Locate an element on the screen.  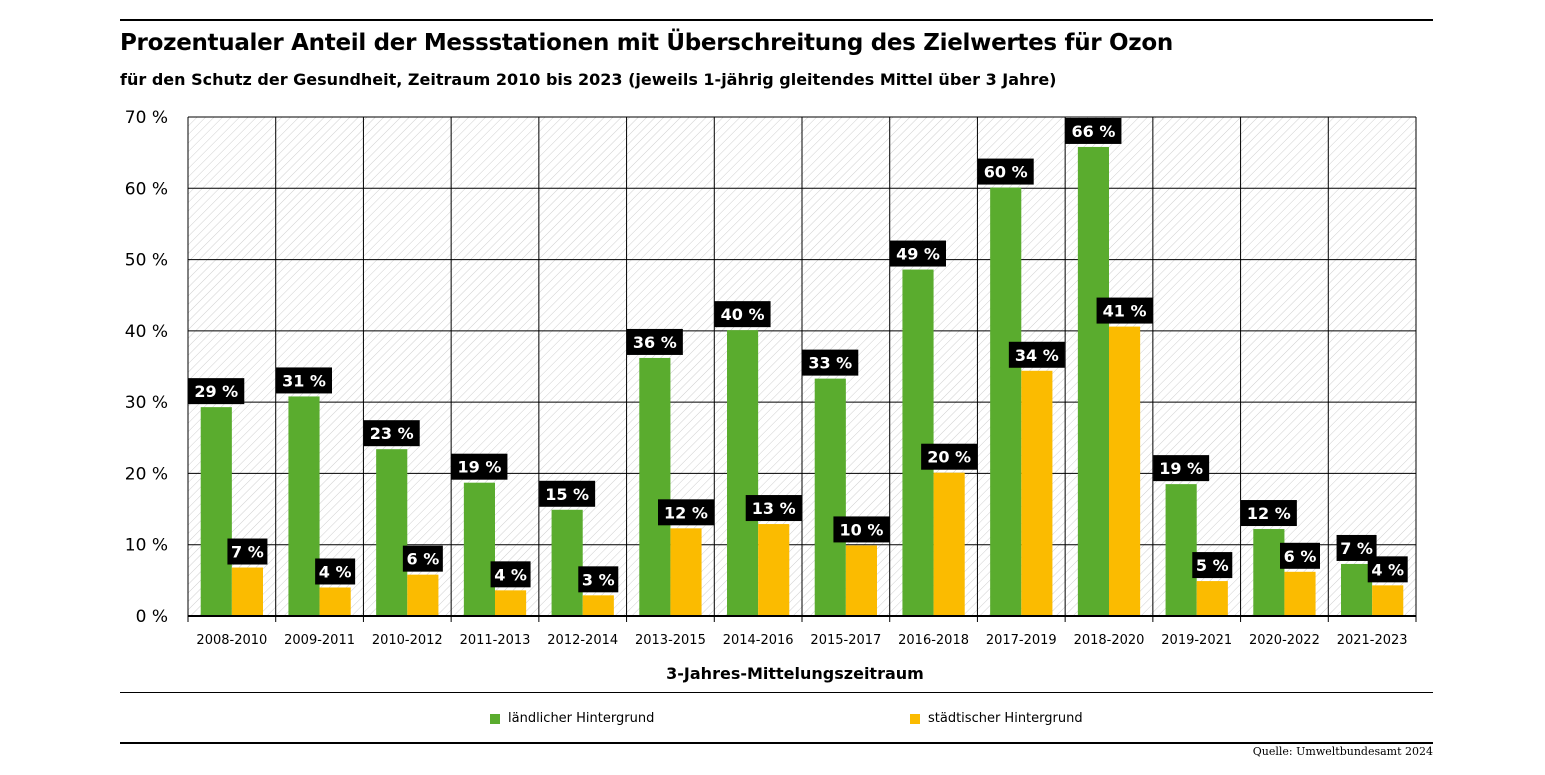
data-label-rural: 40 % is located at coordinates (743, 314).